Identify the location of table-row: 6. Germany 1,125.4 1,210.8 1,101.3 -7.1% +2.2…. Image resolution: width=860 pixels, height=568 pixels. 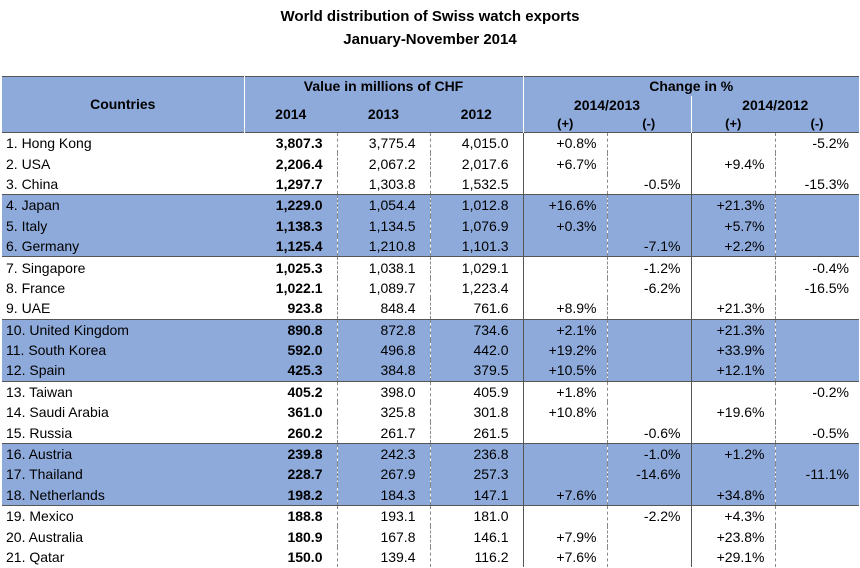
(430, 246).